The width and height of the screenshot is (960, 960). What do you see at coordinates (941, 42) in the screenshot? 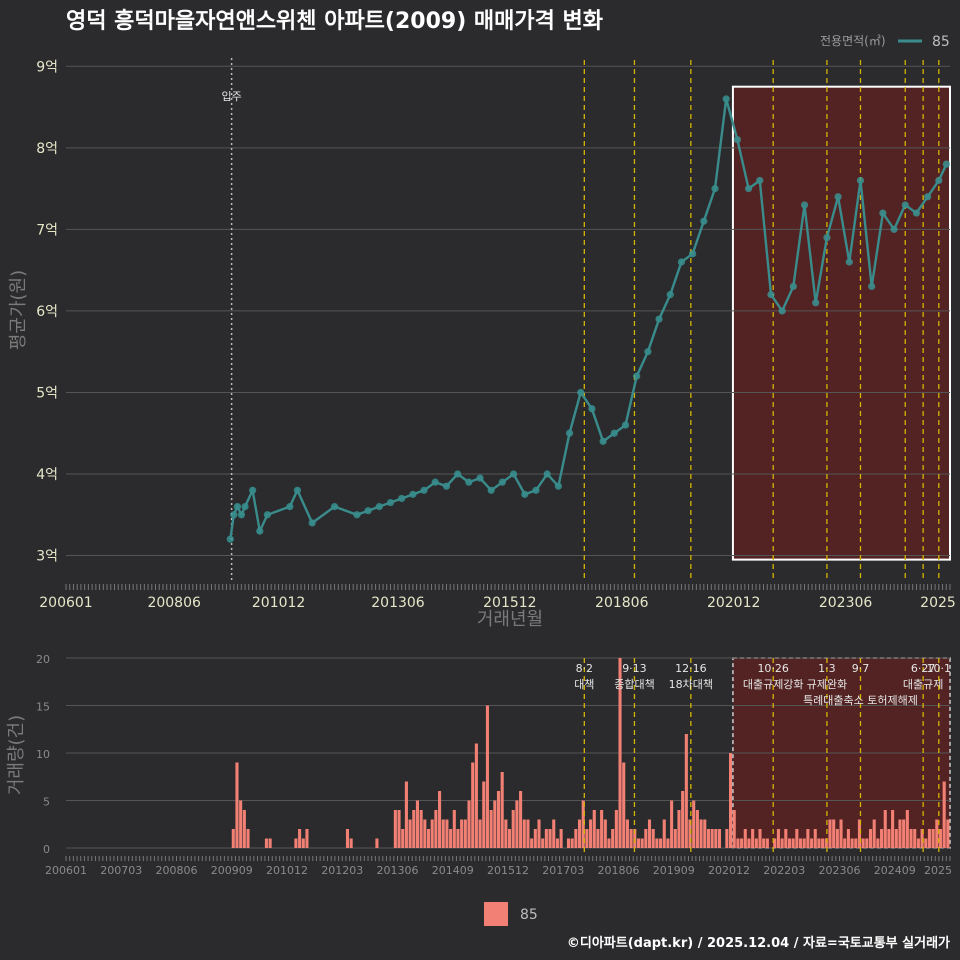
I see `legend-label: 85` at bounding box center [941, 42].